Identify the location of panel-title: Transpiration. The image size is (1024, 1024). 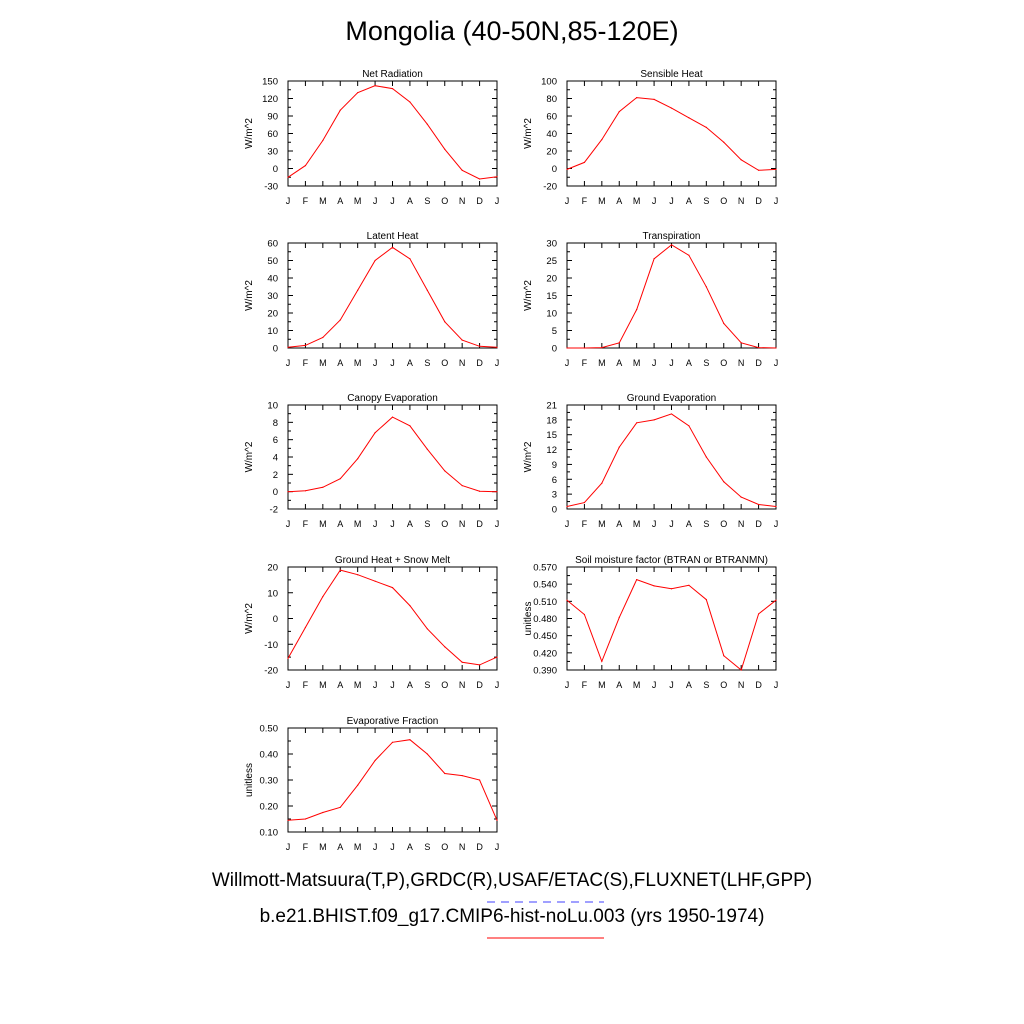
(672, 236).